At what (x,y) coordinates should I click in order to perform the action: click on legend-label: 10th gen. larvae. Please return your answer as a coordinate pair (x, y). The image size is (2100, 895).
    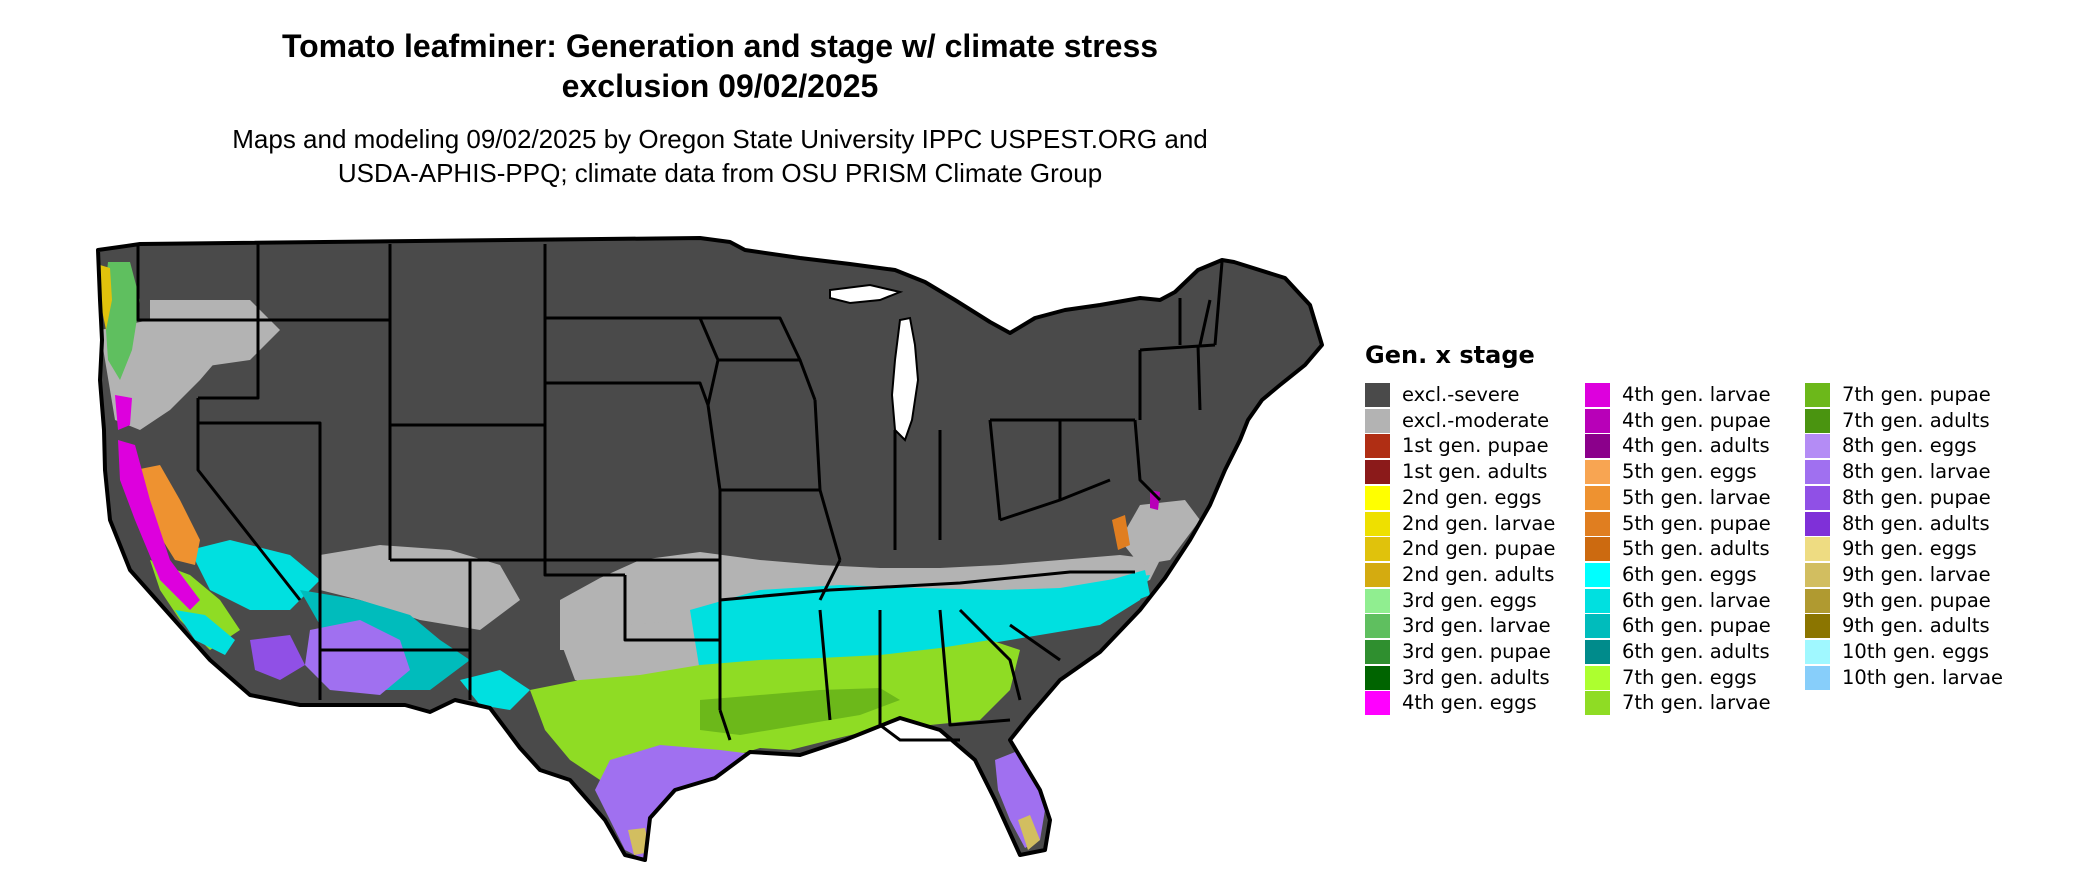
    Looking at the image, I should click on (1923, 677).